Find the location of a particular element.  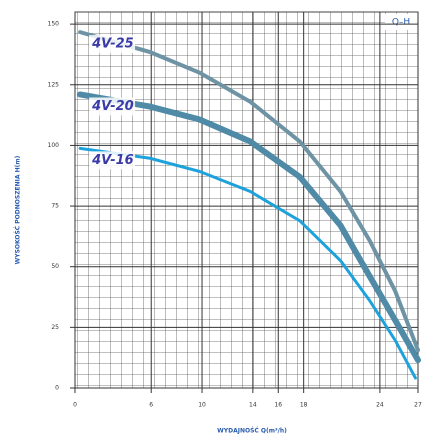

title-box is located at coordinates (401, 22).